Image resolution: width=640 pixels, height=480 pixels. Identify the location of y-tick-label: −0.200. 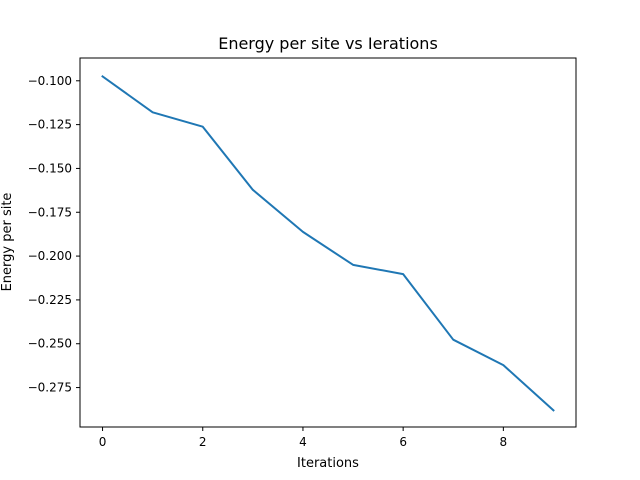
(50, 256).